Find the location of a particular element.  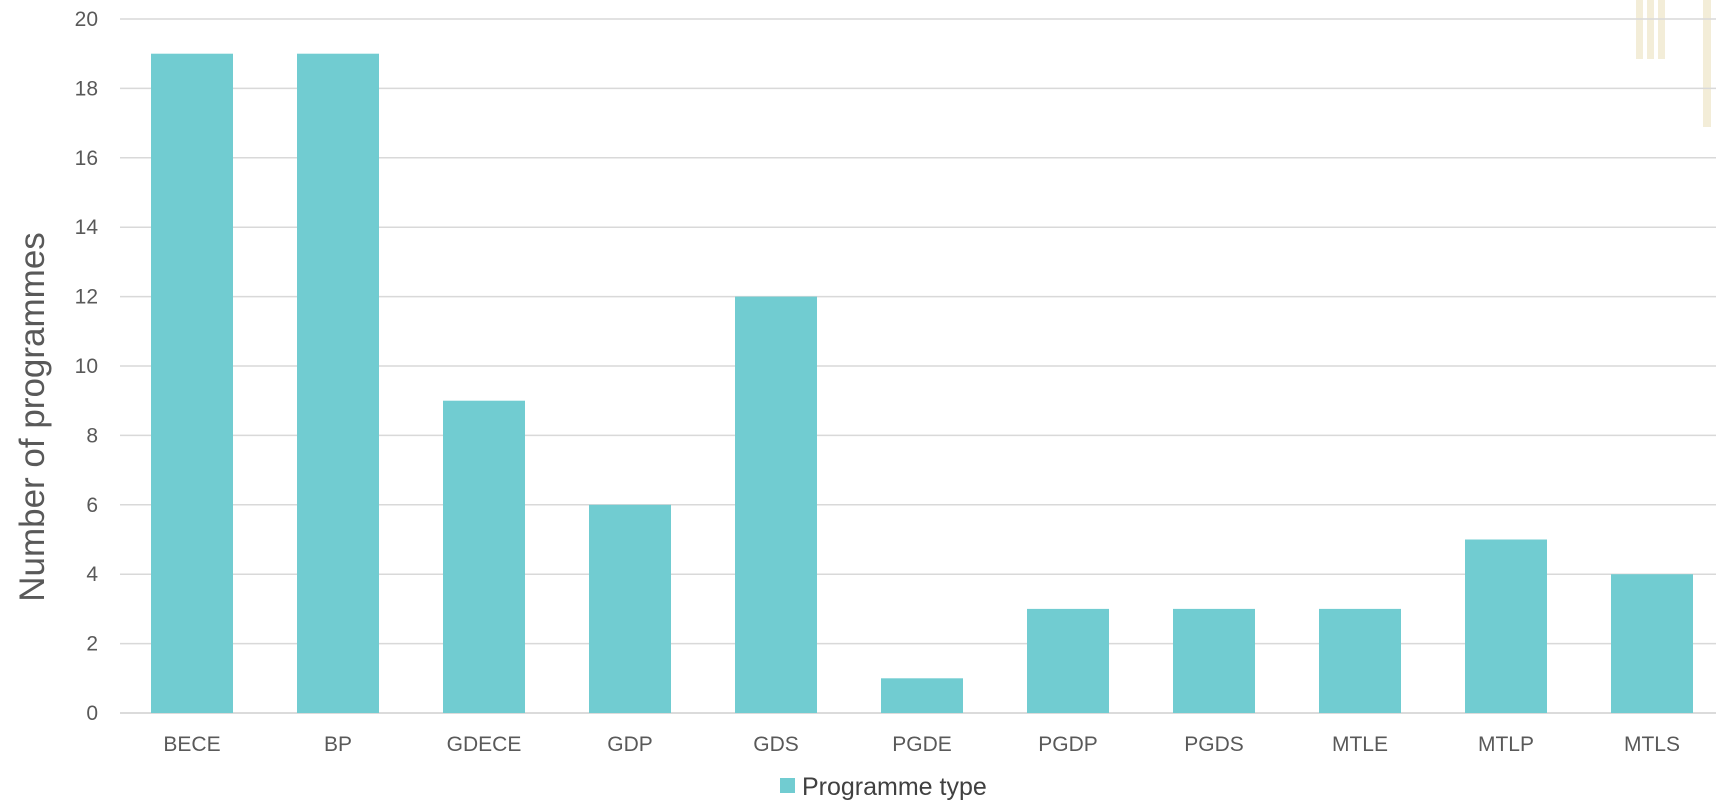

y-tick-label: 4 is located at coordinates (92, 574).